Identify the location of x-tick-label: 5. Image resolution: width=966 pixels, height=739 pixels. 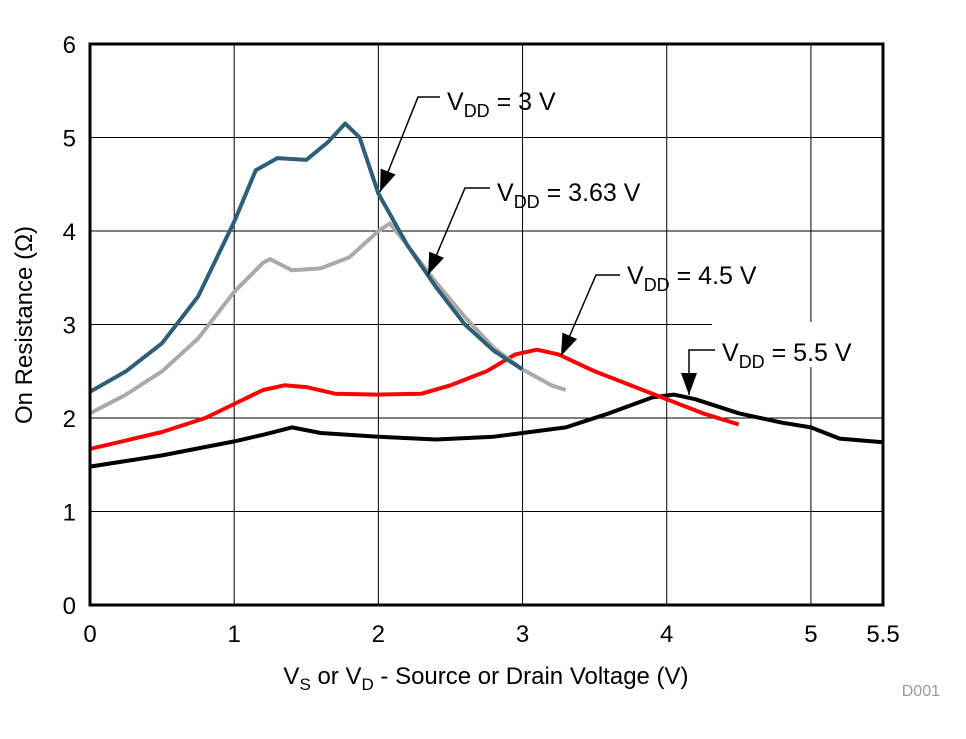
(810, 634).